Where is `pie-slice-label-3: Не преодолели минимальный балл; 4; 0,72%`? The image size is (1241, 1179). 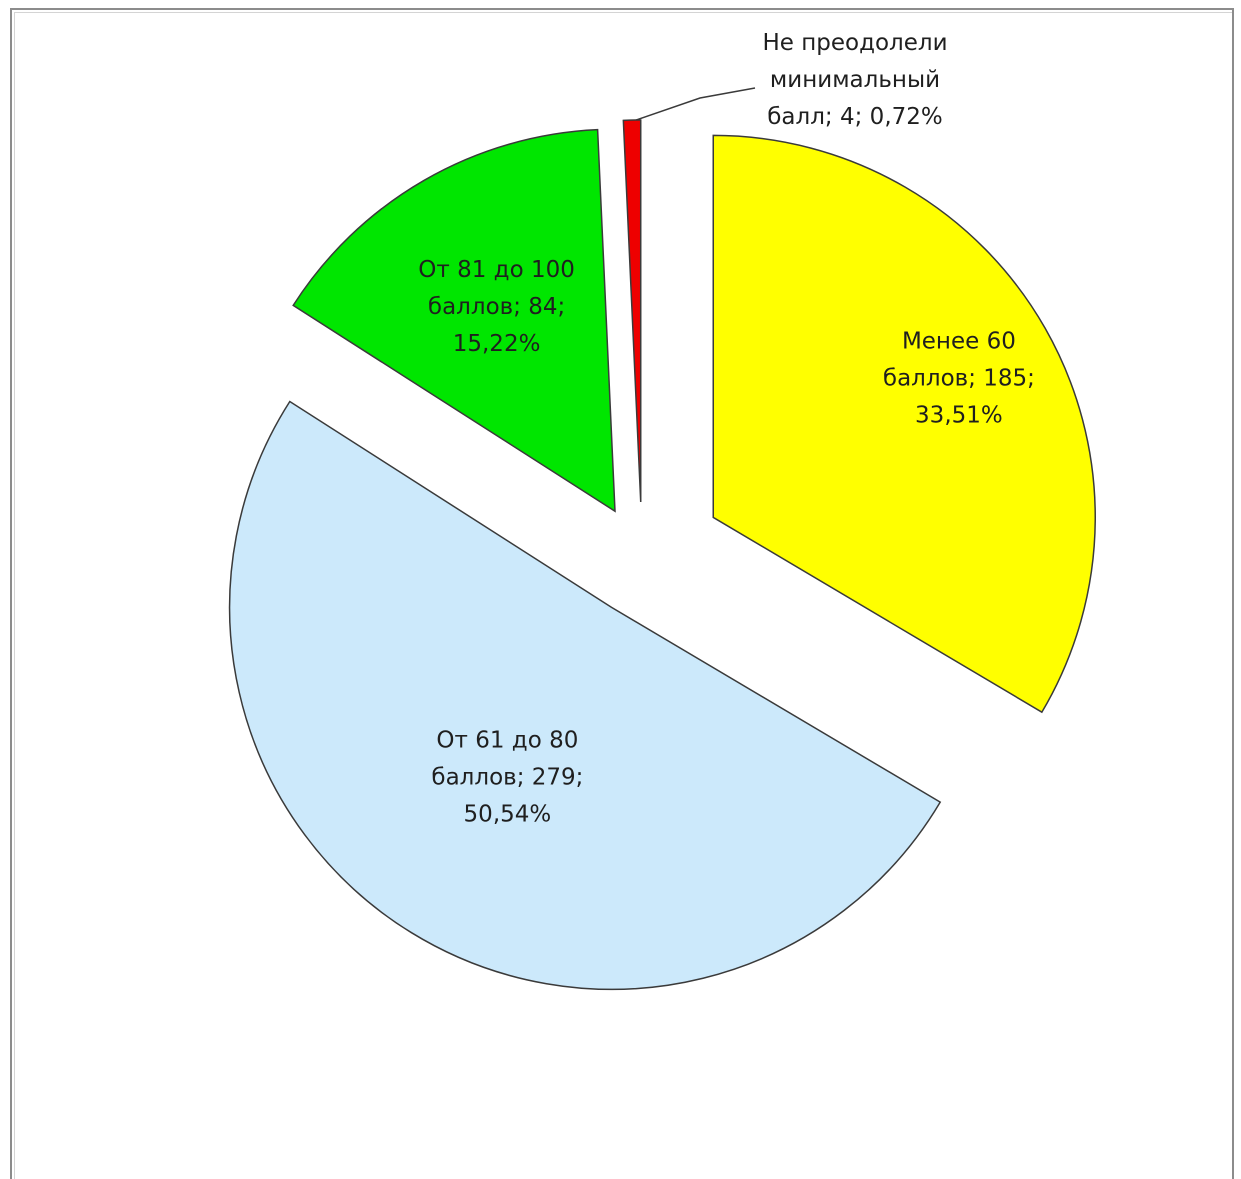
pie-slice-label-3: Не преодолели минимальный балл; 4; 0,72% is located at coordinates (854, 80).